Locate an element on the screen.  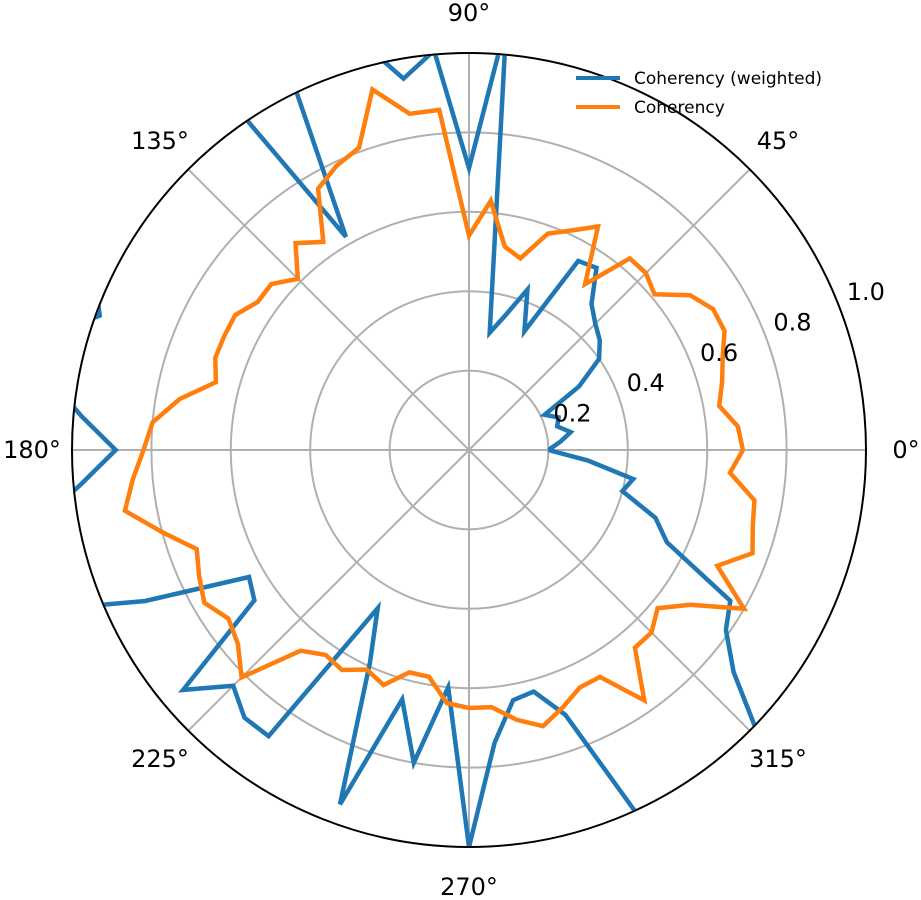
radial-tick-label: 1.0 is located at coordinates (866, 292).